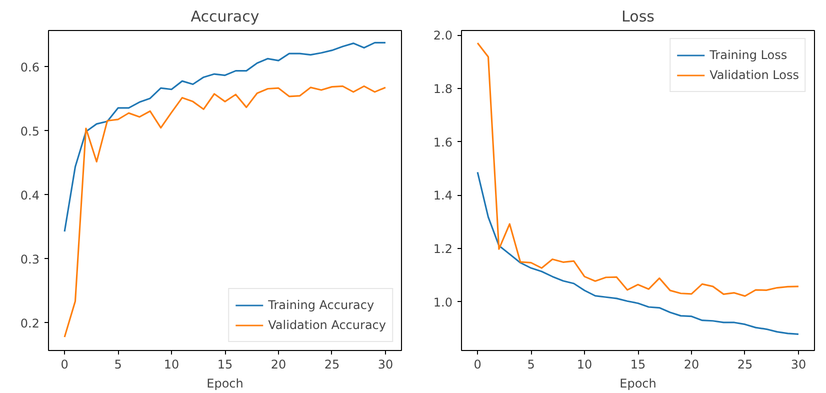  What do you see at coordinates (327, 325) in the screenshot?
I see `legend-label: Validation Accuracy` at bounding box center [327, 325].